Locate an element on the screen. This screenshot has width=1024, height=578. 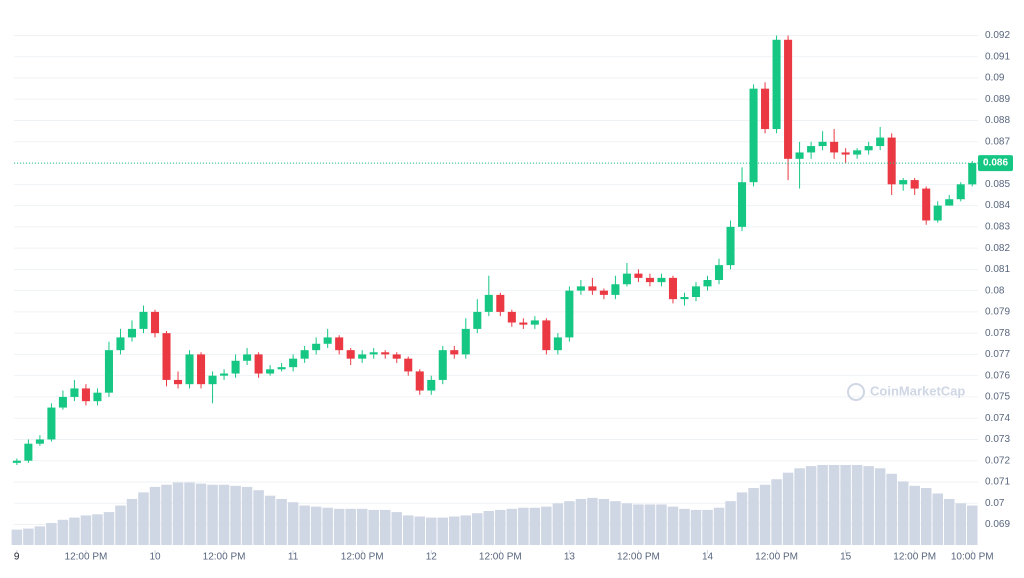
y-tick-label: 0.071 is located at coordinates (997, 482).